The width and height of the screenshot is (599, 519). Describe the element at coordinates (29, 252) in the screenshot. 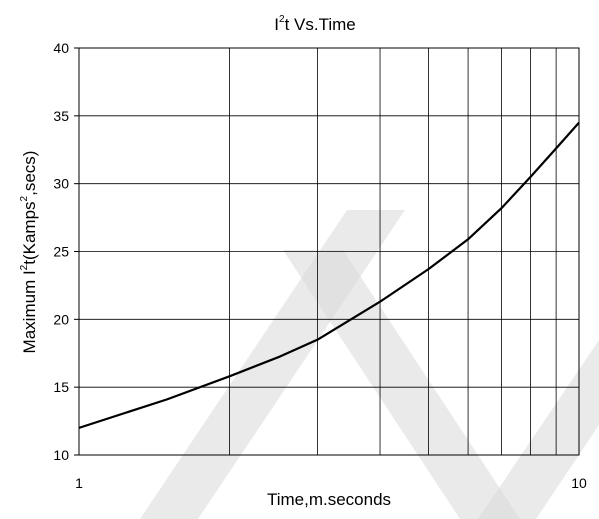

I see `y-axis-title: Maximum I2t(Kamps2,secs)` at that location.